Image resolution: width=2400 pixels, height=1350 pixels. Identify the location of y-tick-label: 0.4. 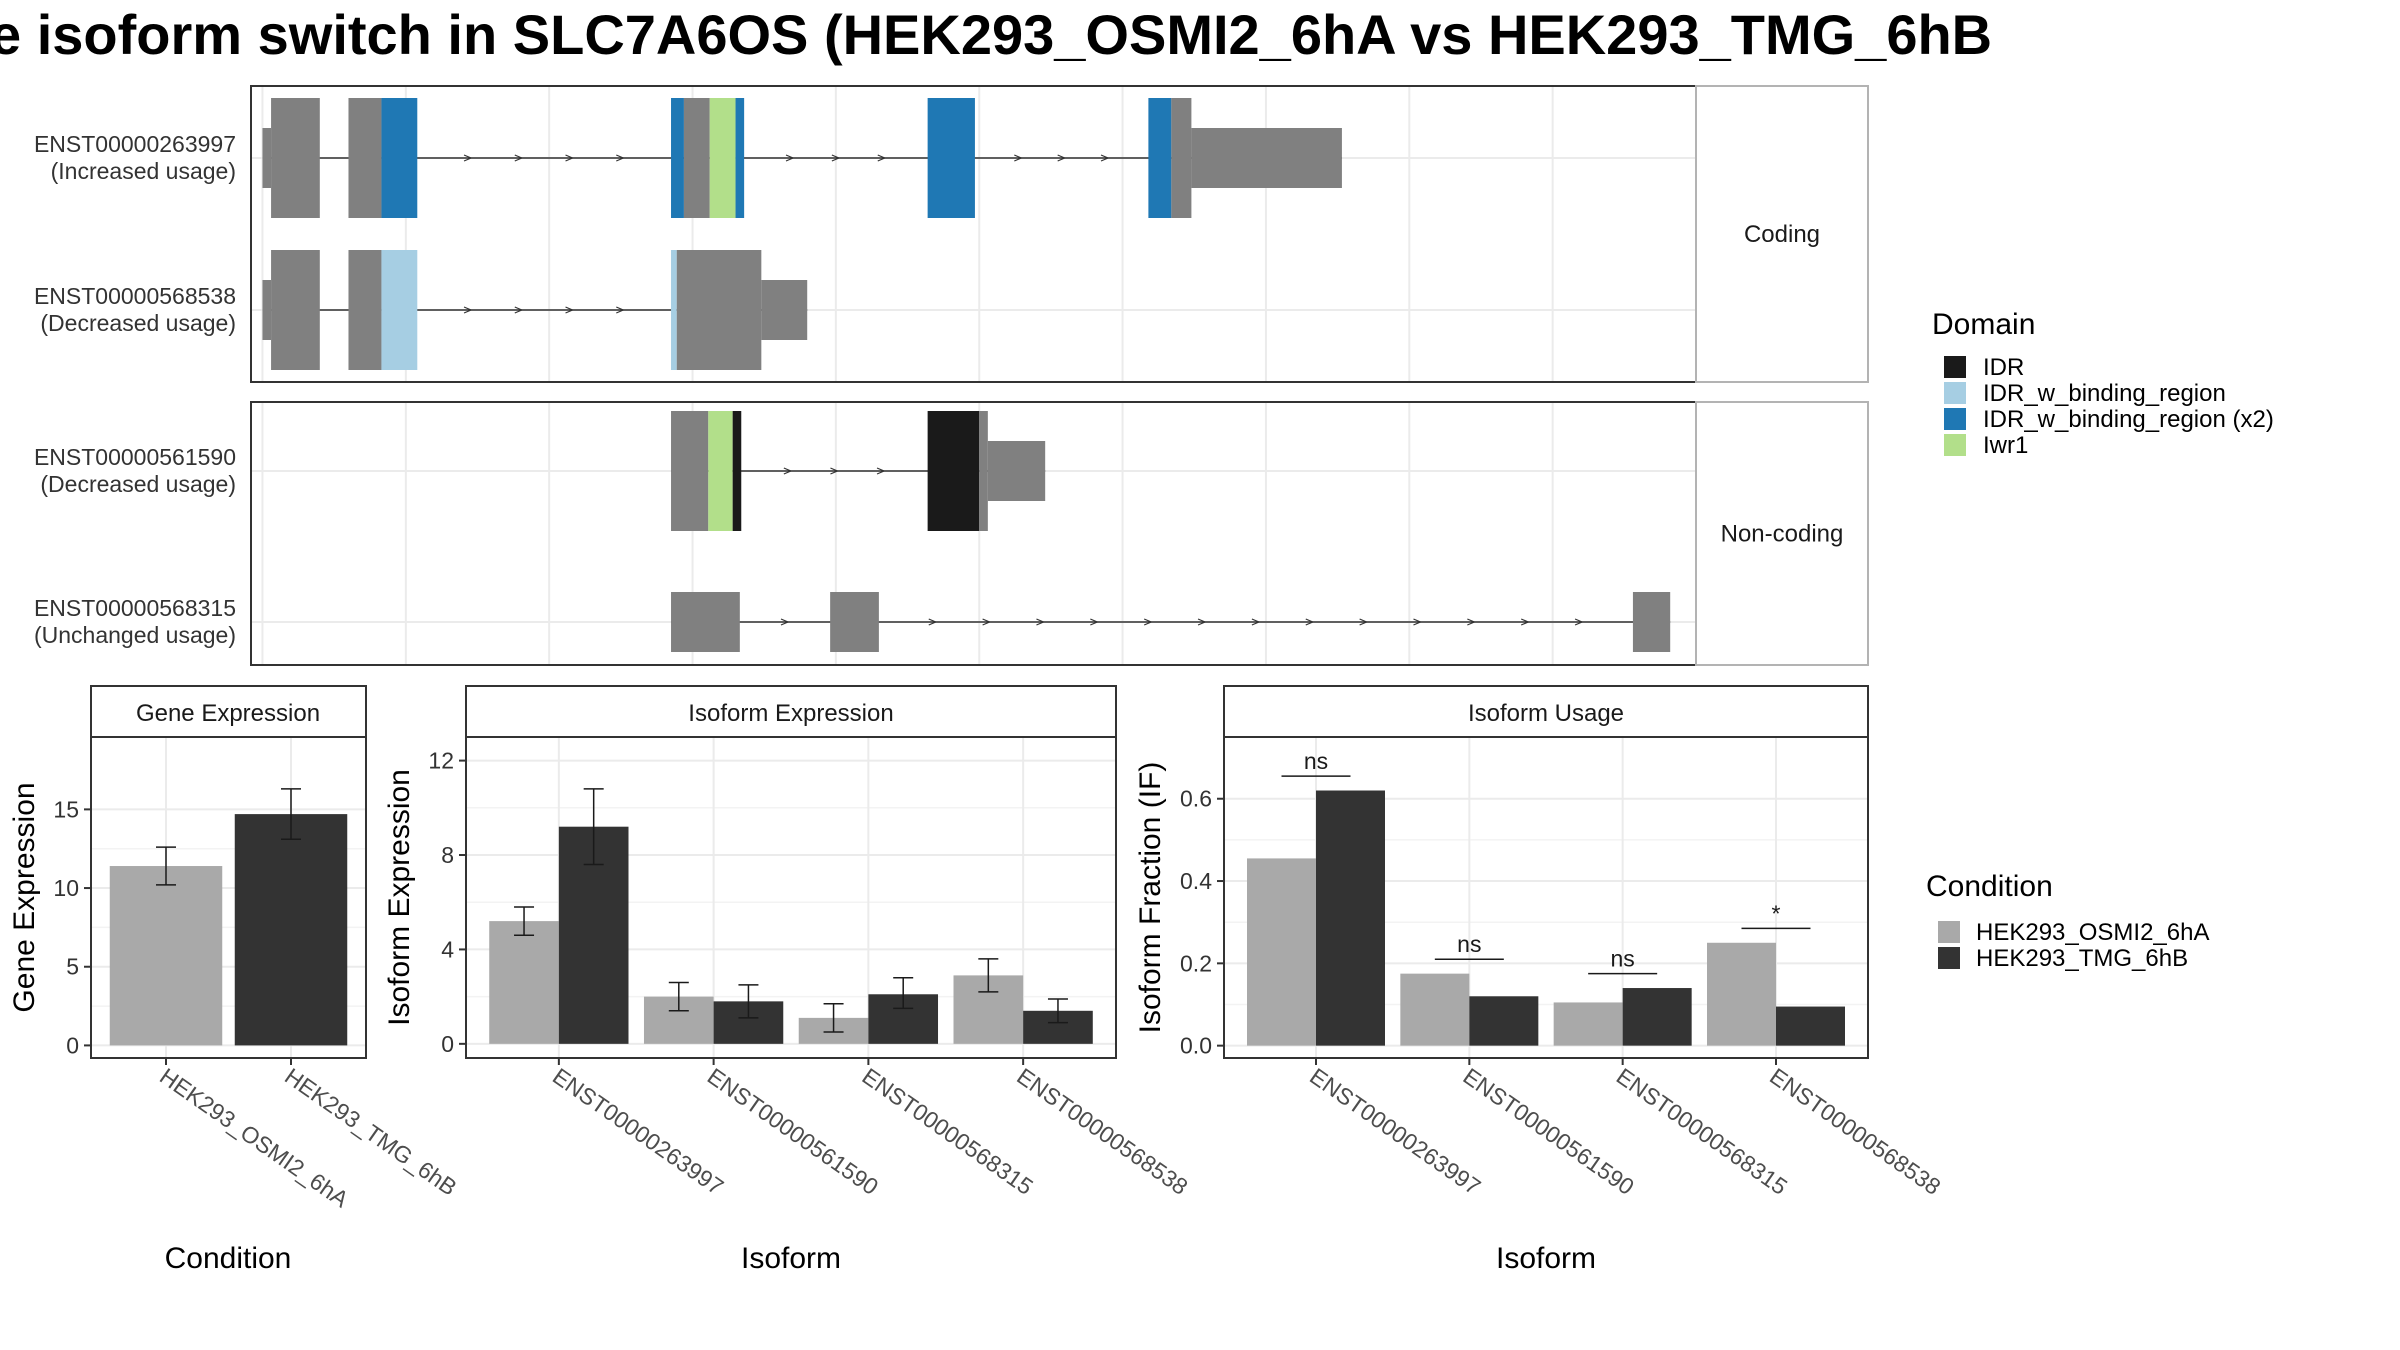
(1196, 881).